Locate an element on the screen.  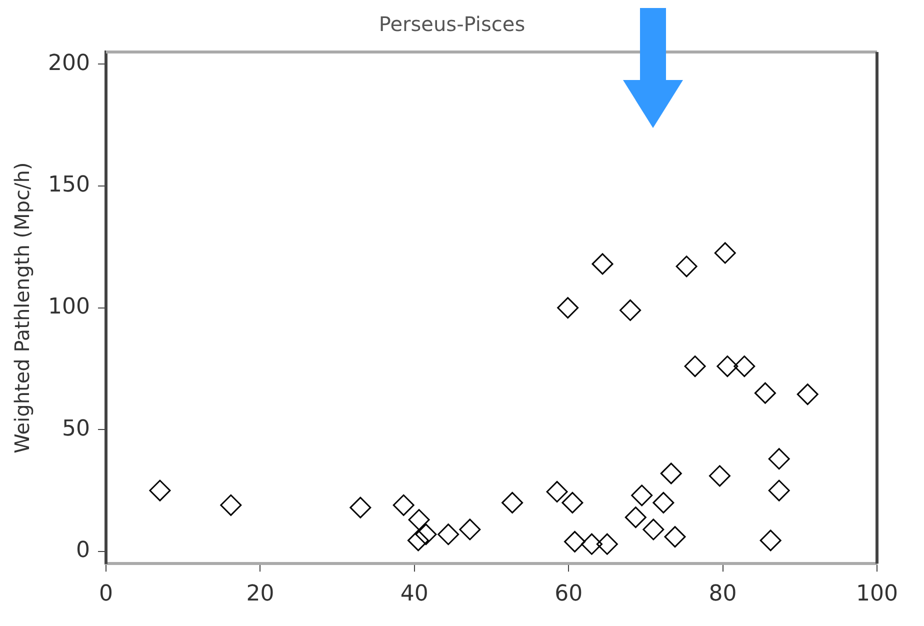
x-tick-label: 60 is located at coordinates (568, 594).